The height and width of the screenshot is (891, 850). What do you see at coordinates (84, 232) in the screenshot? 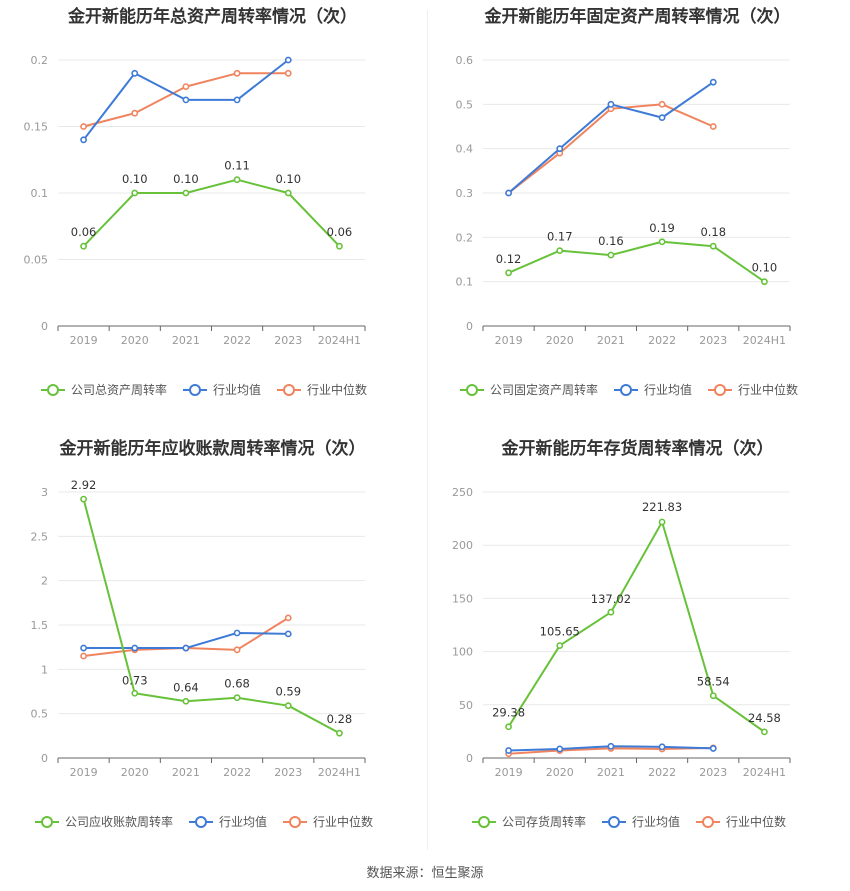
I see `data-label: 0.06` at bounding box center [84, 232].